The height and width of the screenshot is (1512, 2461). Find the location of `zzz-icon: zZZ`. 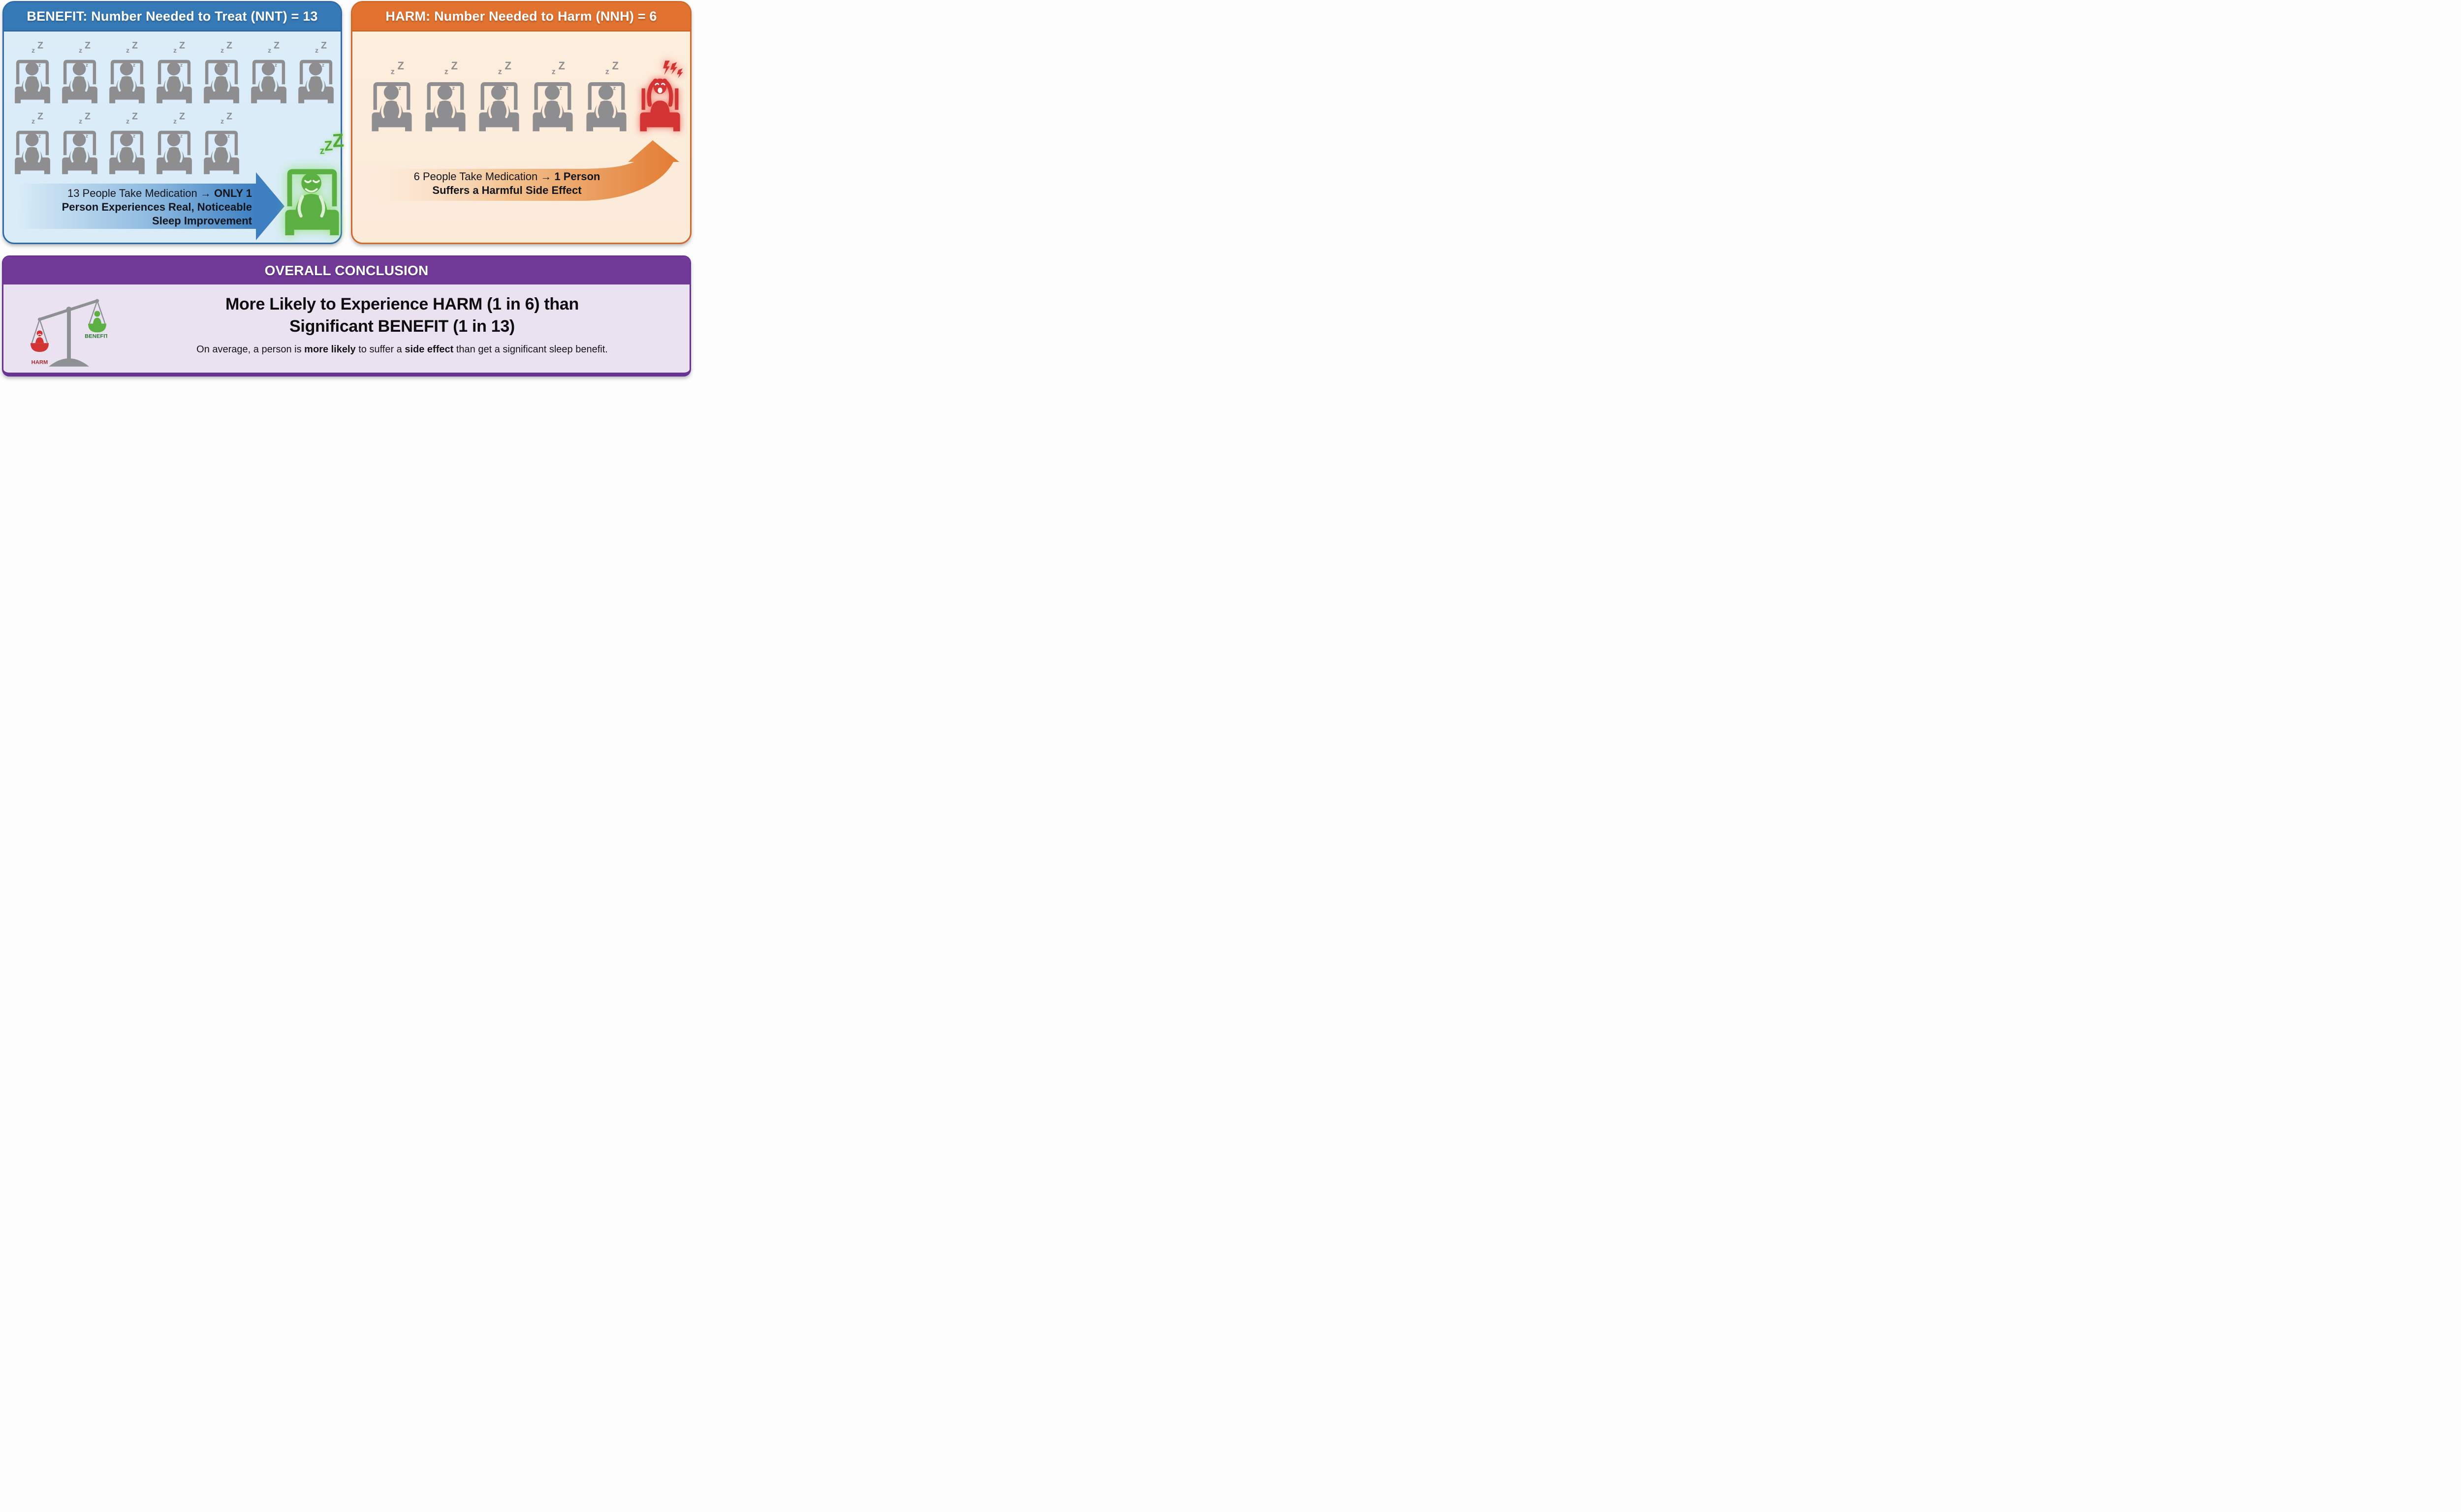

zzz-icon: zZZ is located at coordinates (332, 143).